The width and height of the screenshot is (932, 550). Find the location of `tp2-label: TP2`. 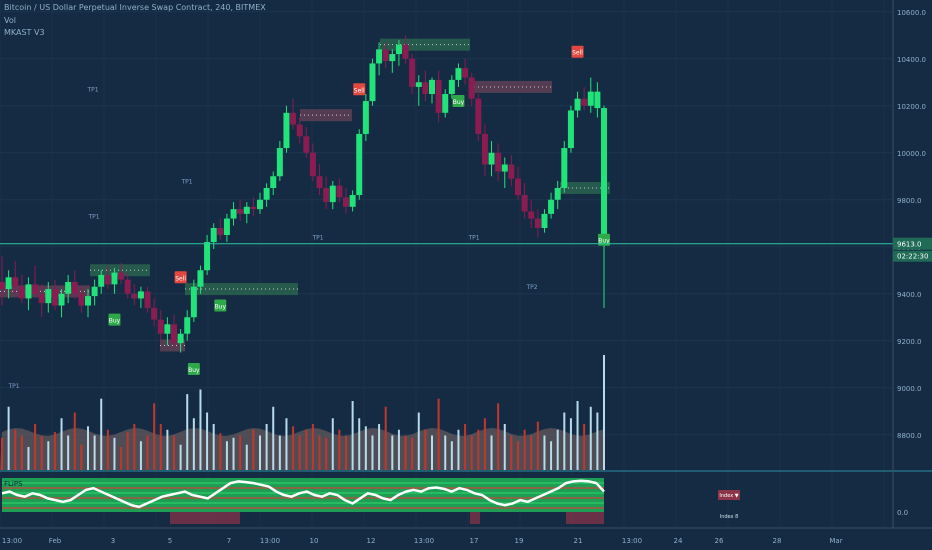

tp2-label: TP2 is located at coordinates (531, 287).